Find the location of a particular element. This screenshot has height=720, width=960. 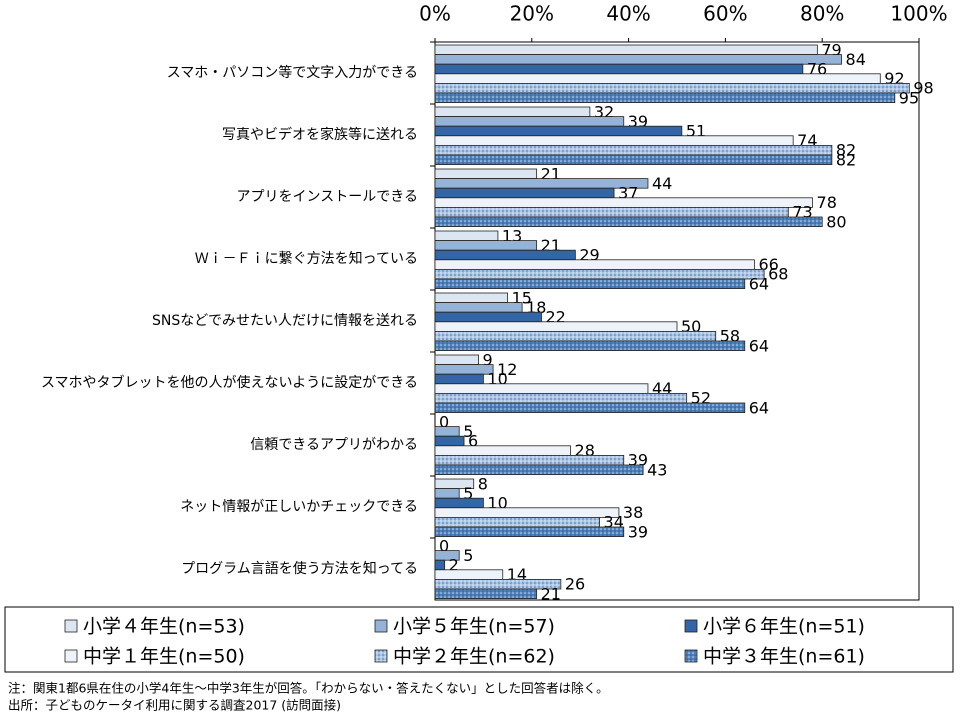

value-label: 43 is located at coordinates (657, 469).